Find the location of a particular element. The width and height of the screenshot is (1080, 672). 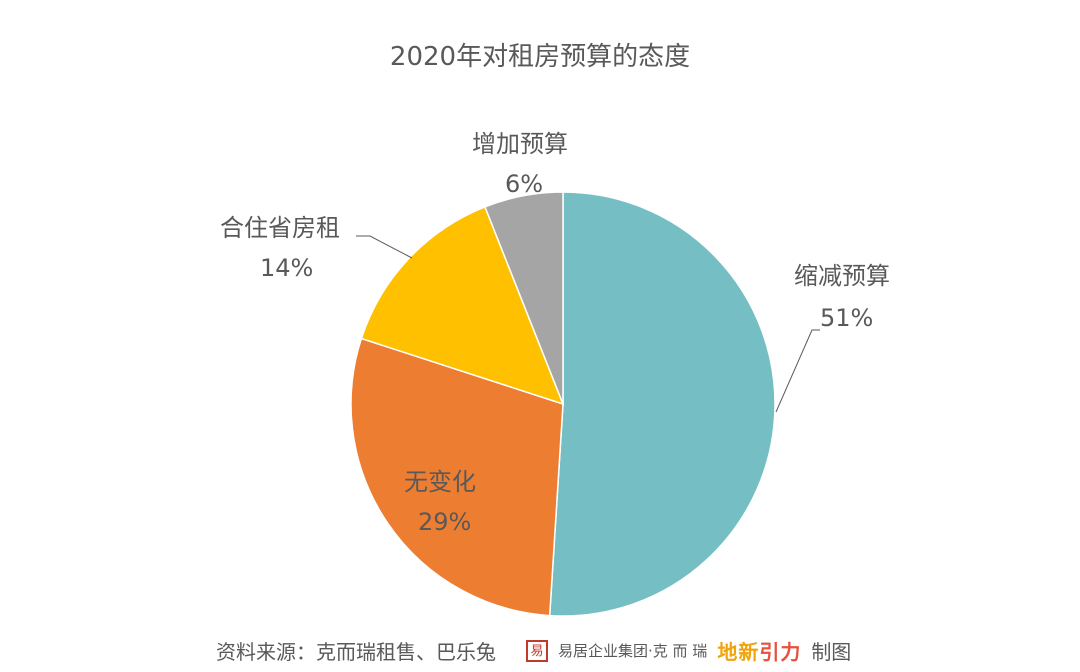

source-note: 资料来源：克而瑞租售、巴乐兔 is located at coordinates (356, 652).